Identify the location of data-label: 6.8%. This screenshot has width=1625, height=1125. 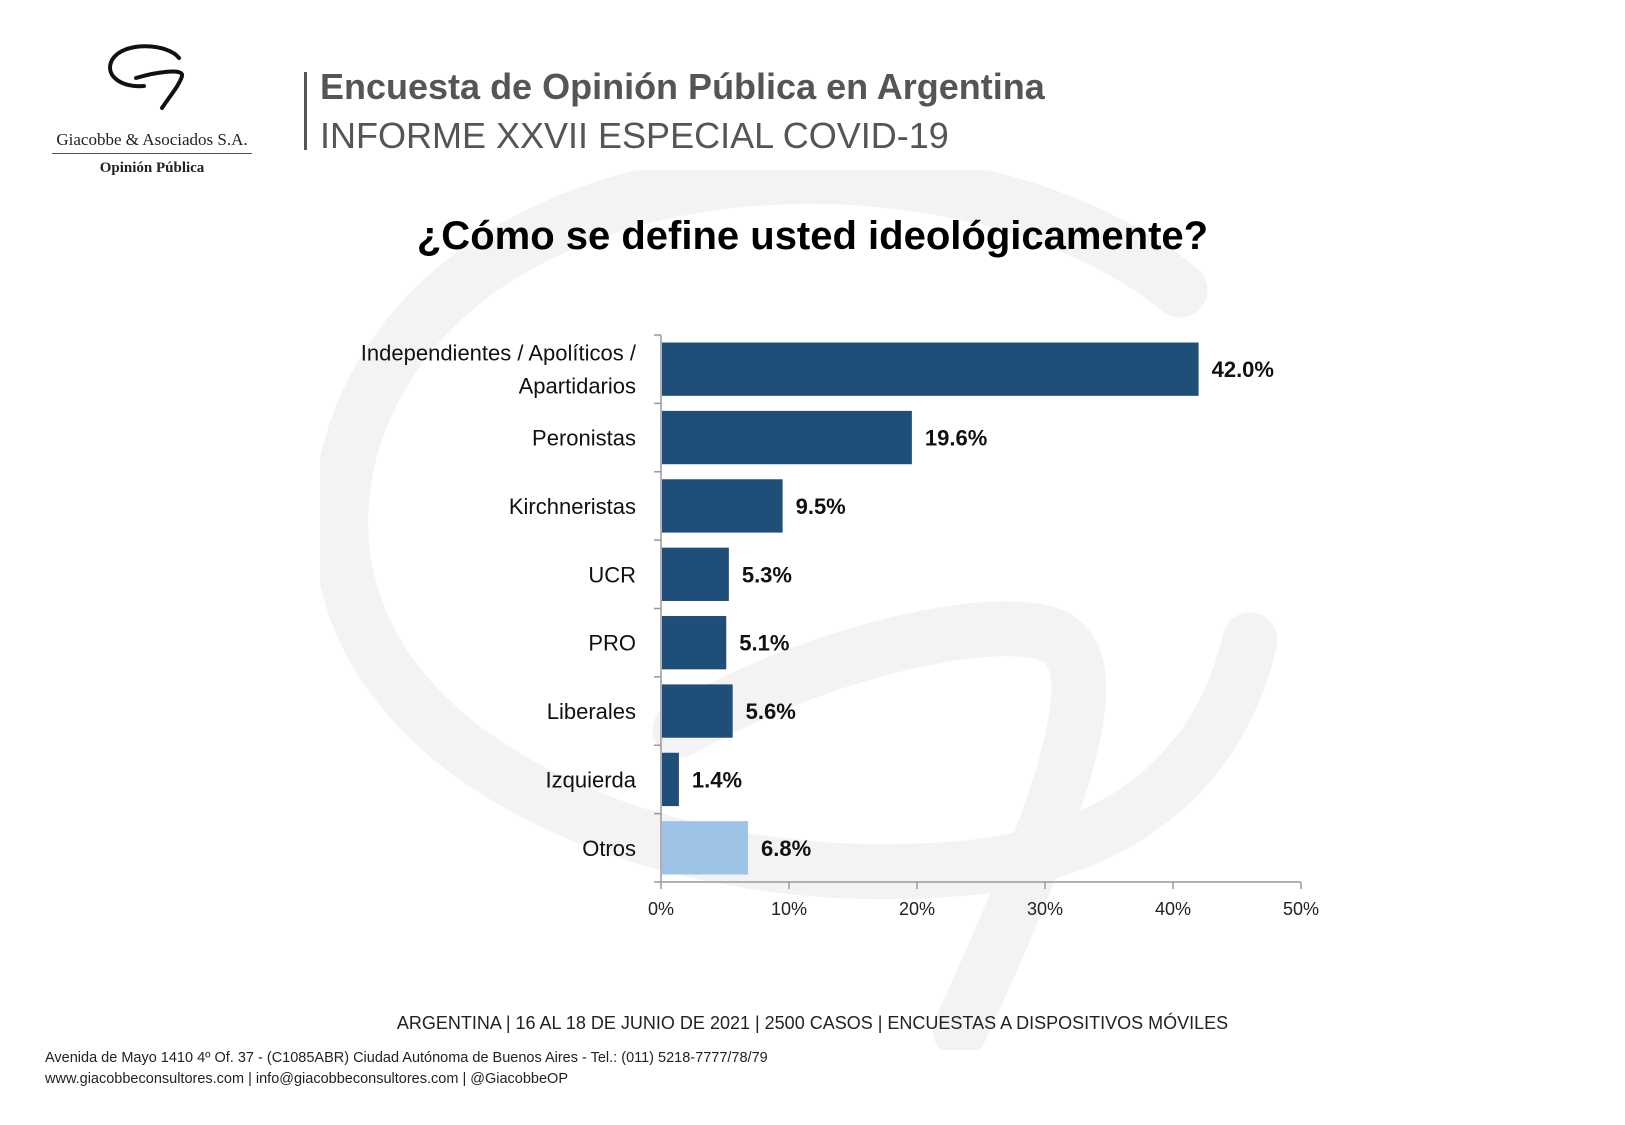
(786, 848).